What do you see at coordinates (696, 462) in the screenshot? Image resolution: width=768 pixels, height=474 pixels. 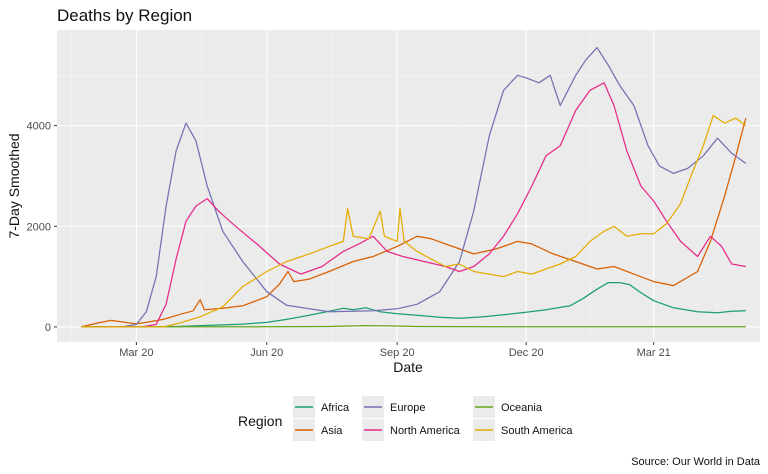 I see `source-caption: Source: Our World in Data` at bounding box center [696, 462].